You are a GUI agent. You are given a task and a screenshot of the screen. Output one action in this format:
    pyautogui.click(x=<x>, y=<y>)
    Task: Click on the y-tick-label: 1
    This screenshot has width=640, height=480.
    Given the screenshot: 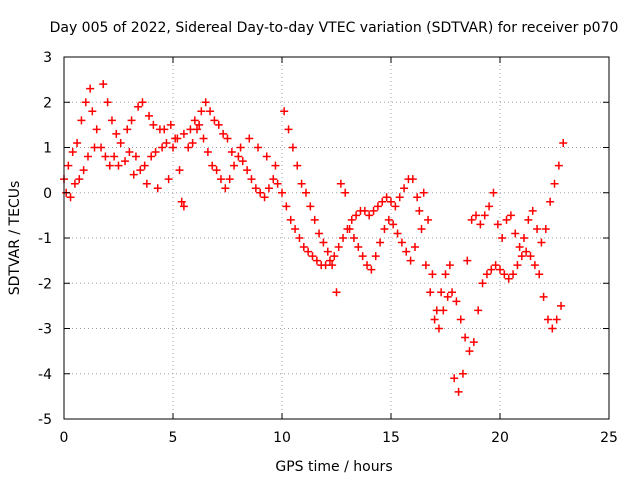 What is the action you would take?
    pyautogui.click(x=47, y=149)
    